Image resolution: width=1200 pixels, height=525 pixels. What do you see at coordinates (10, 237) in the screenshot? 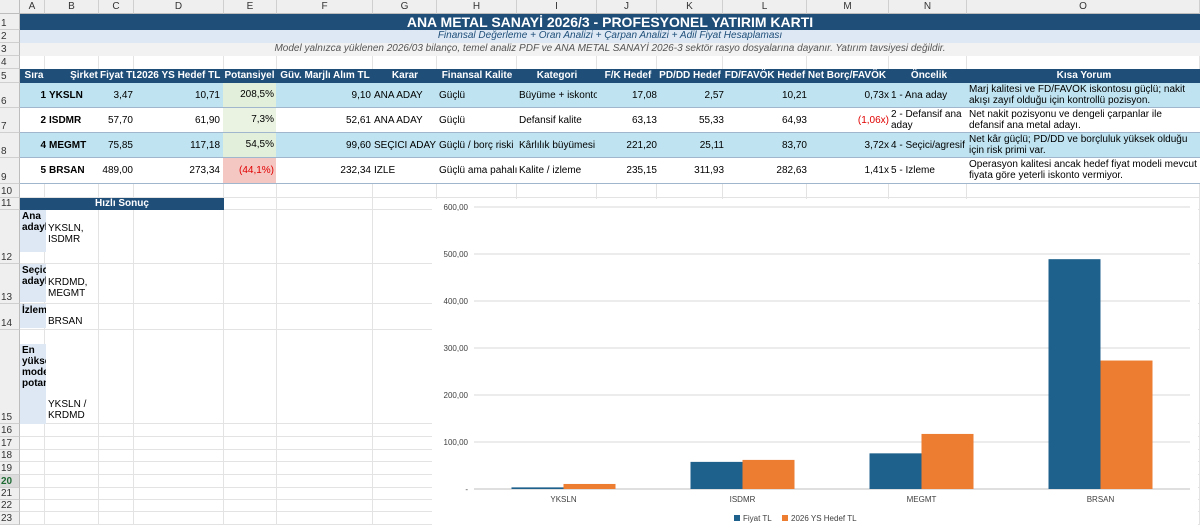
I see `row-header-12: 12` at bounding box center [10, 237].